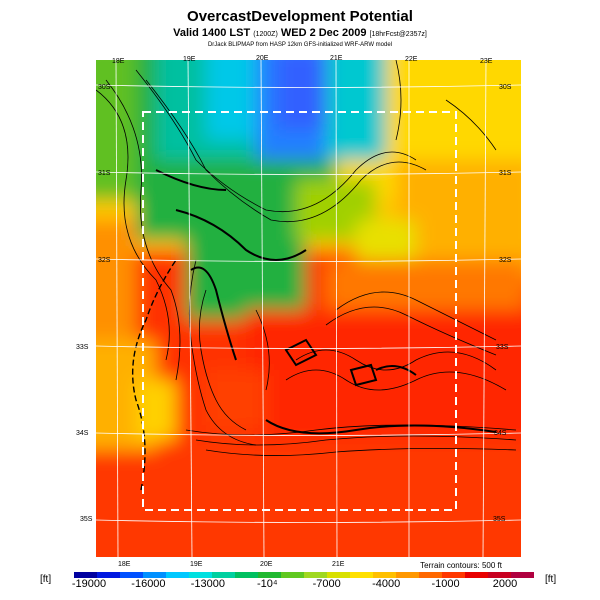  Describe the element at coordinates (212, 33) in the screenshot. I see `valid-time: Valid 1400 LST` at that location.